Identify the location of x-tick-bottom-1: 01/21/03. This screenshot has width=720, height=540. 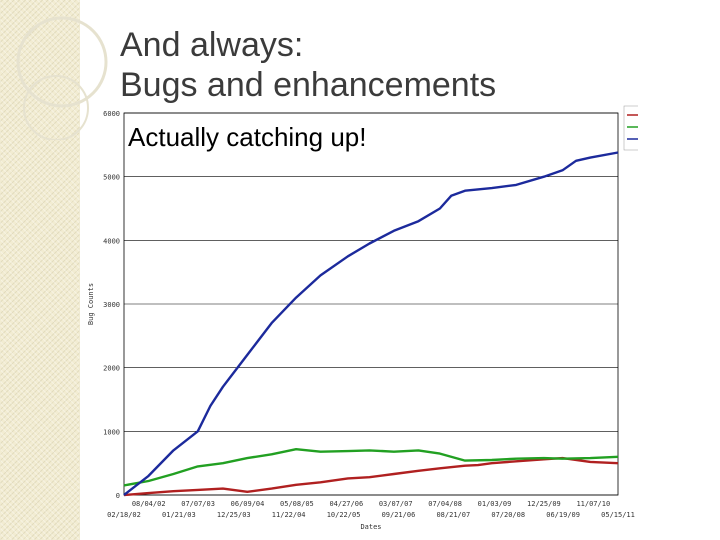
(179, 515).